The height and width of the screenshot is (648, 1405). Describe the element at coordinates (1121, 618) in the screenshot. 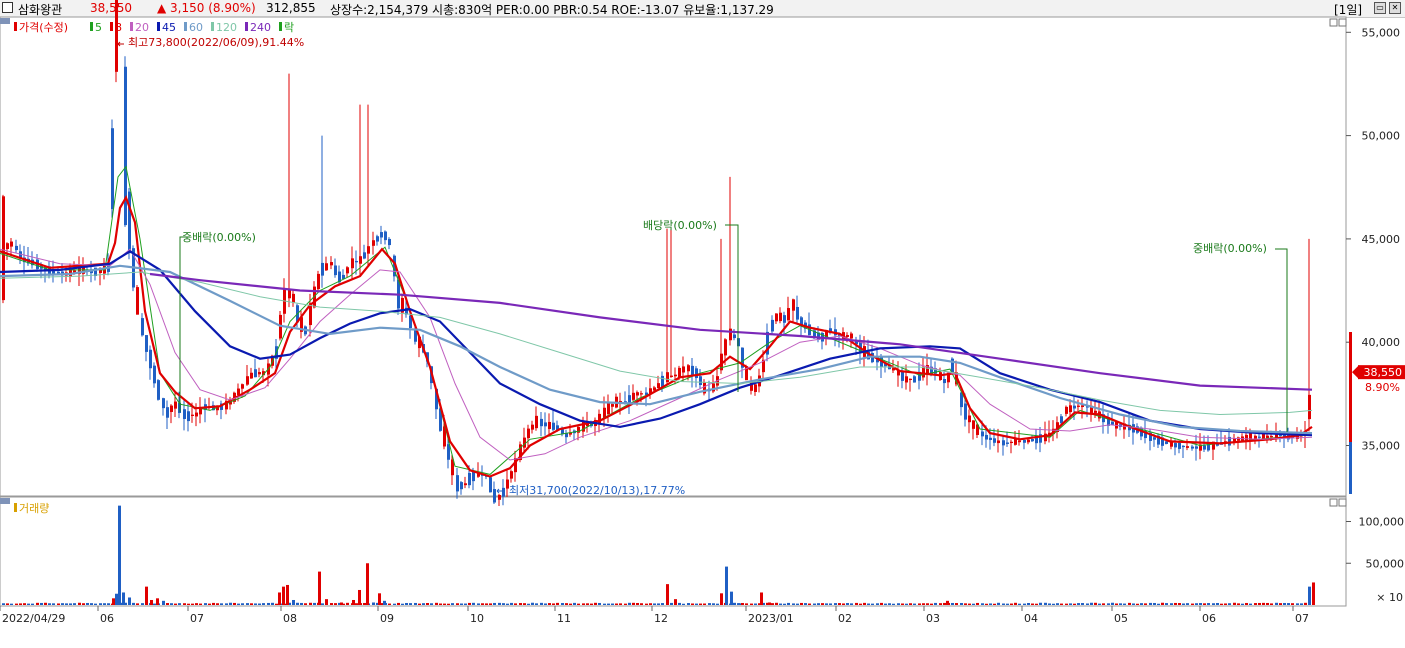

I see `date-tick-label: 05` at that location.